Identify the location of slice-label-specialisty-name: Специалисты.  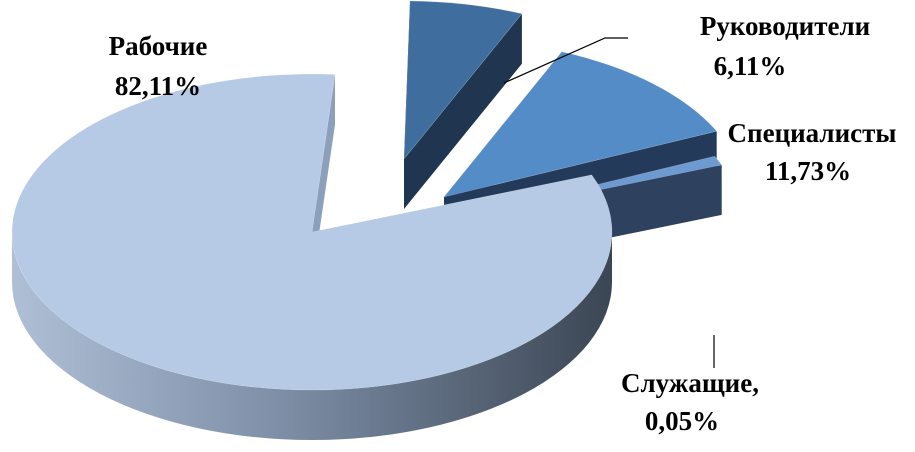
(812, 133).